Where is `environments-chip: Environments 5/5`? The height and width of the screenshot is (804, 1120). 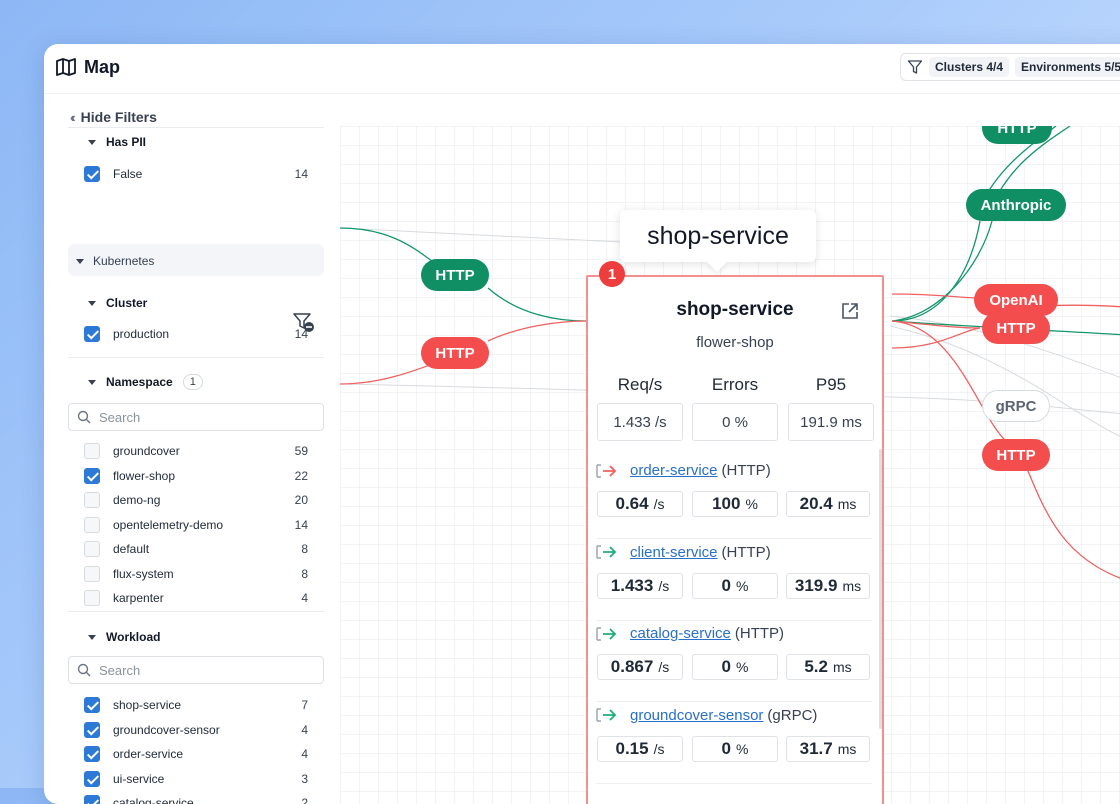 environments-chip: Environments 5/5 is located at coordinates (1067, 67).